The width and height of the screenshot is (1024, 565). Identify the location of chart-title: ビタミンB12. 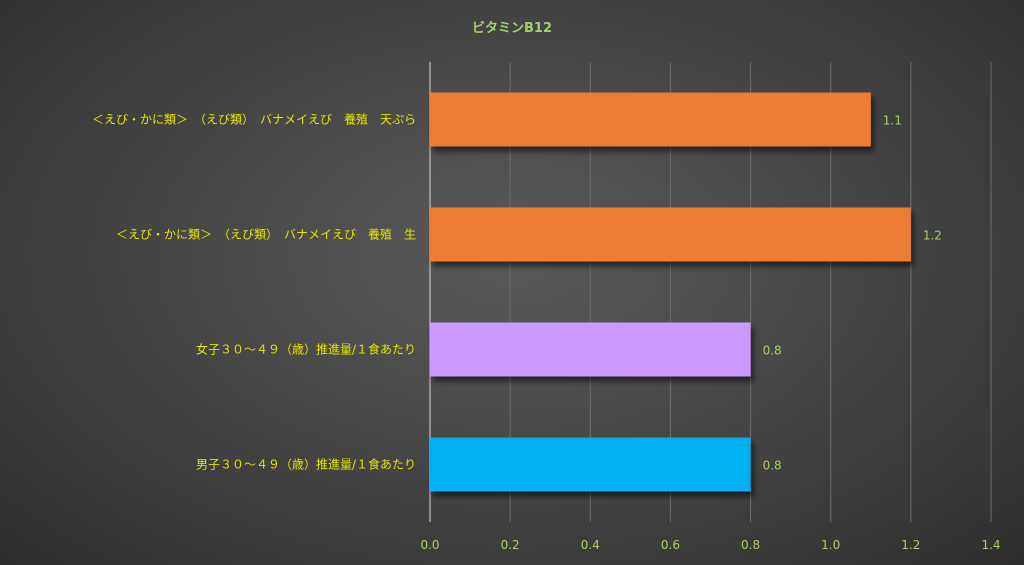
(512, 28).